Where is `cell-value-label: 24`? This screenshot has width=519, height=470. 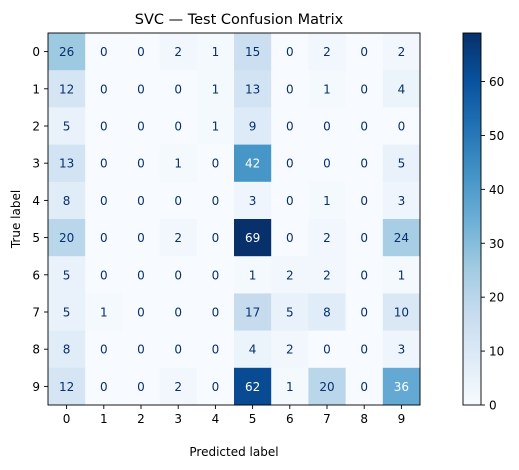
cell-value-label: 24 is located at coordinates (401, 238).